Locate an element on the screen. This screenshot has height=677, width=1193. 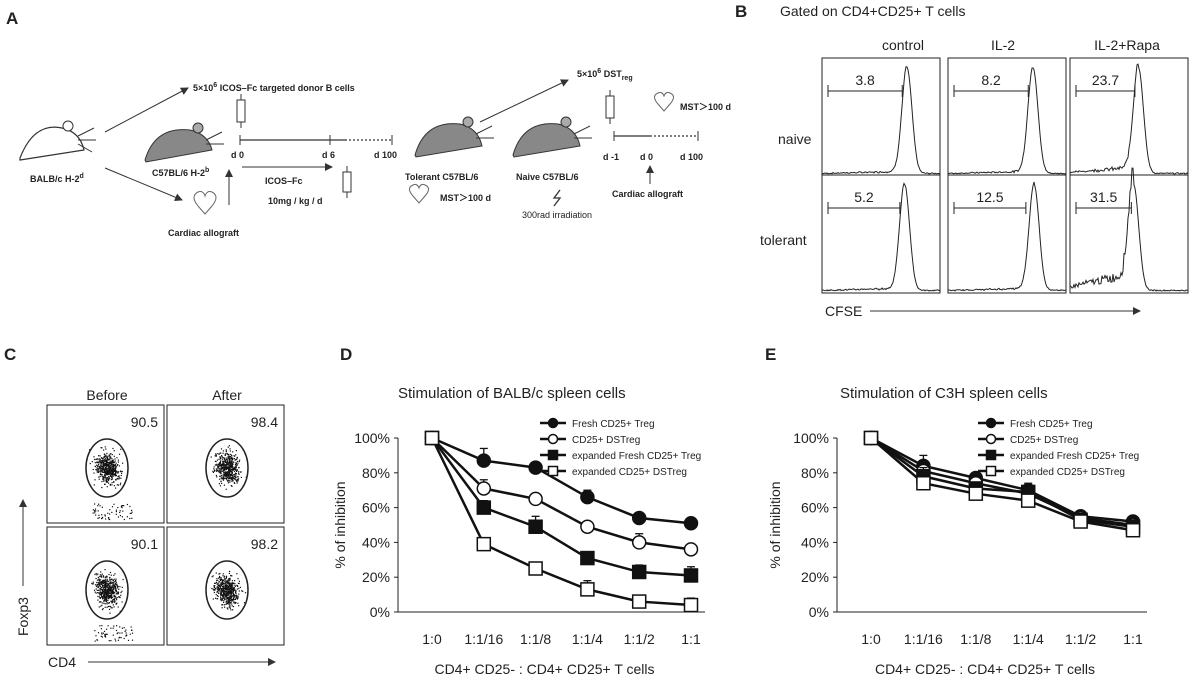
gate-percentage: 8.2 is located at coordinates (991, 80).